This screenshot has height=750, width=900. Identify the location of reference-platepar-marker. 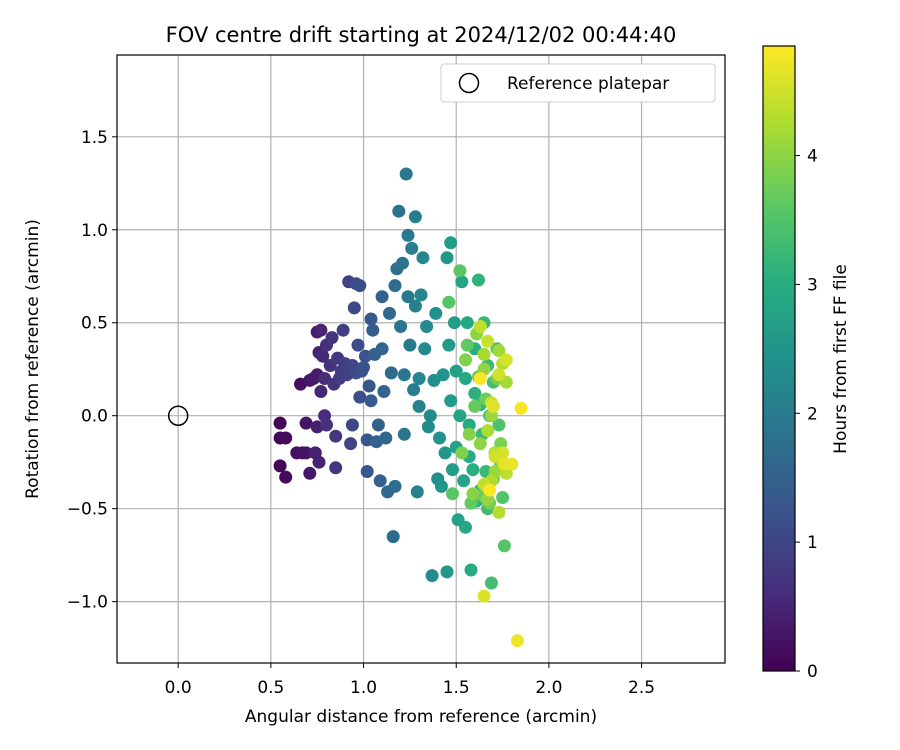
(178, 415).